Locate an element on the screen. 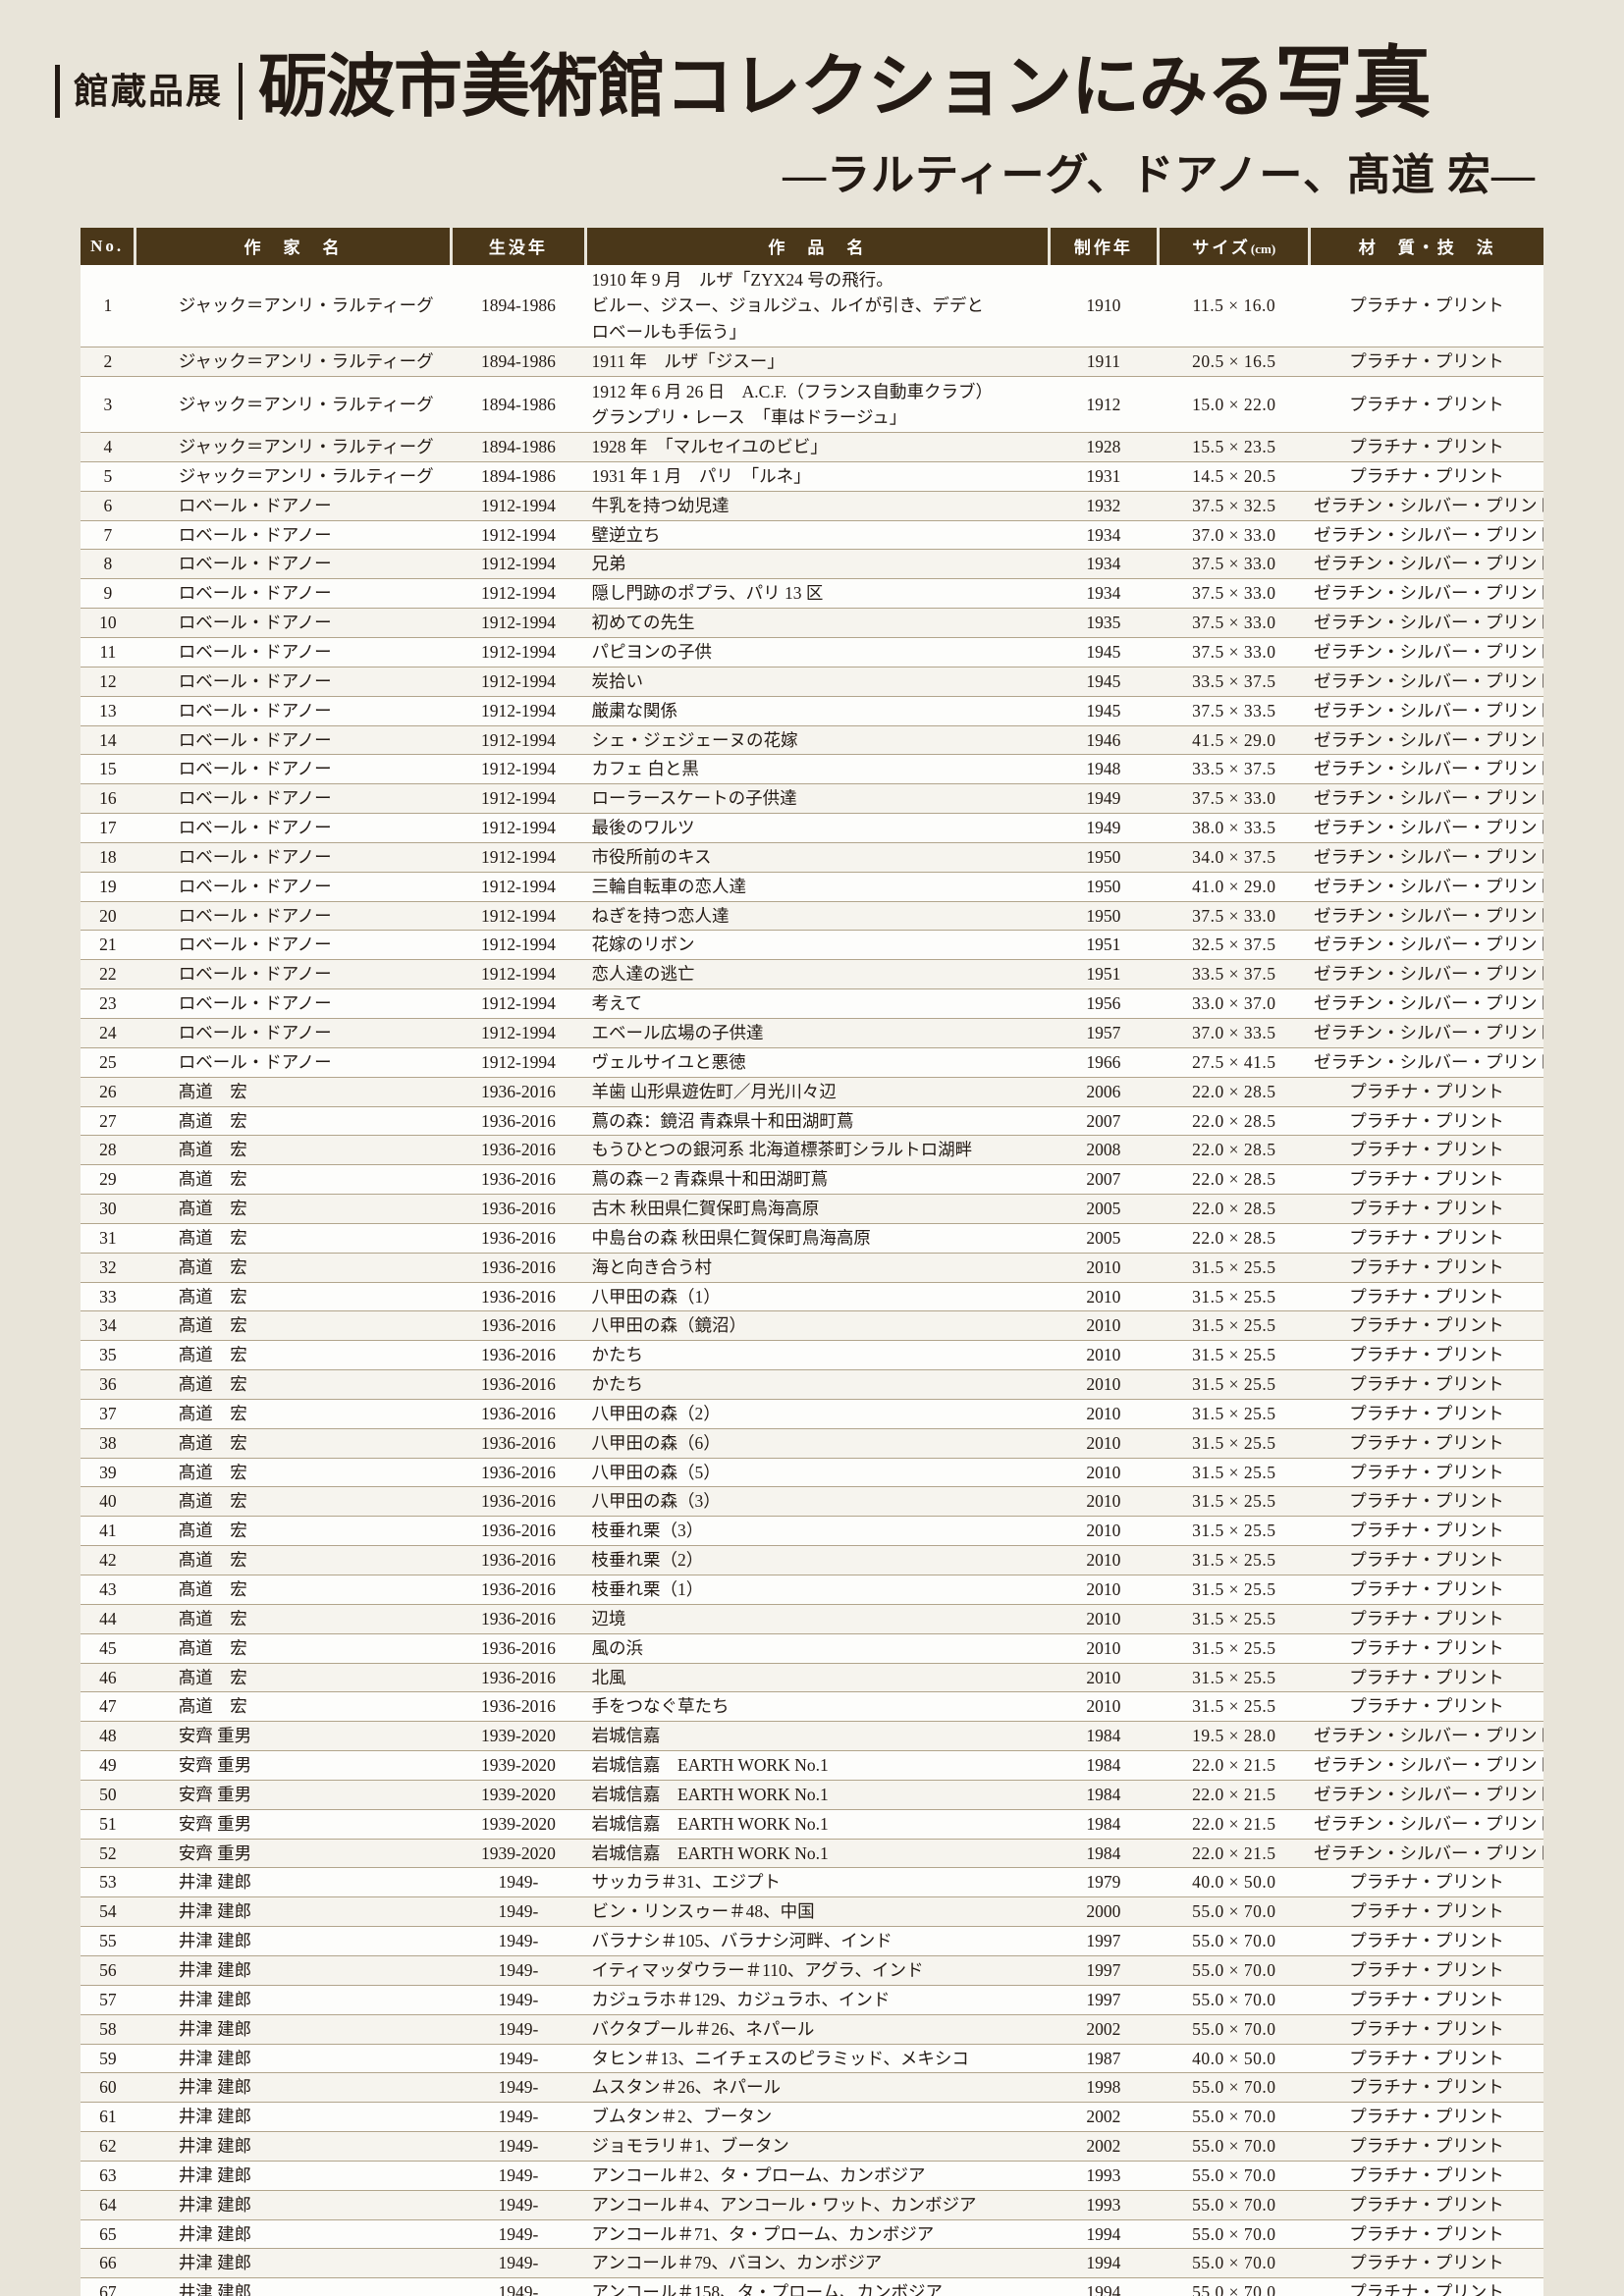 This screenshot has height=2296, width=1624. cell-row-number: 6 is located at coordinates (108, 506).